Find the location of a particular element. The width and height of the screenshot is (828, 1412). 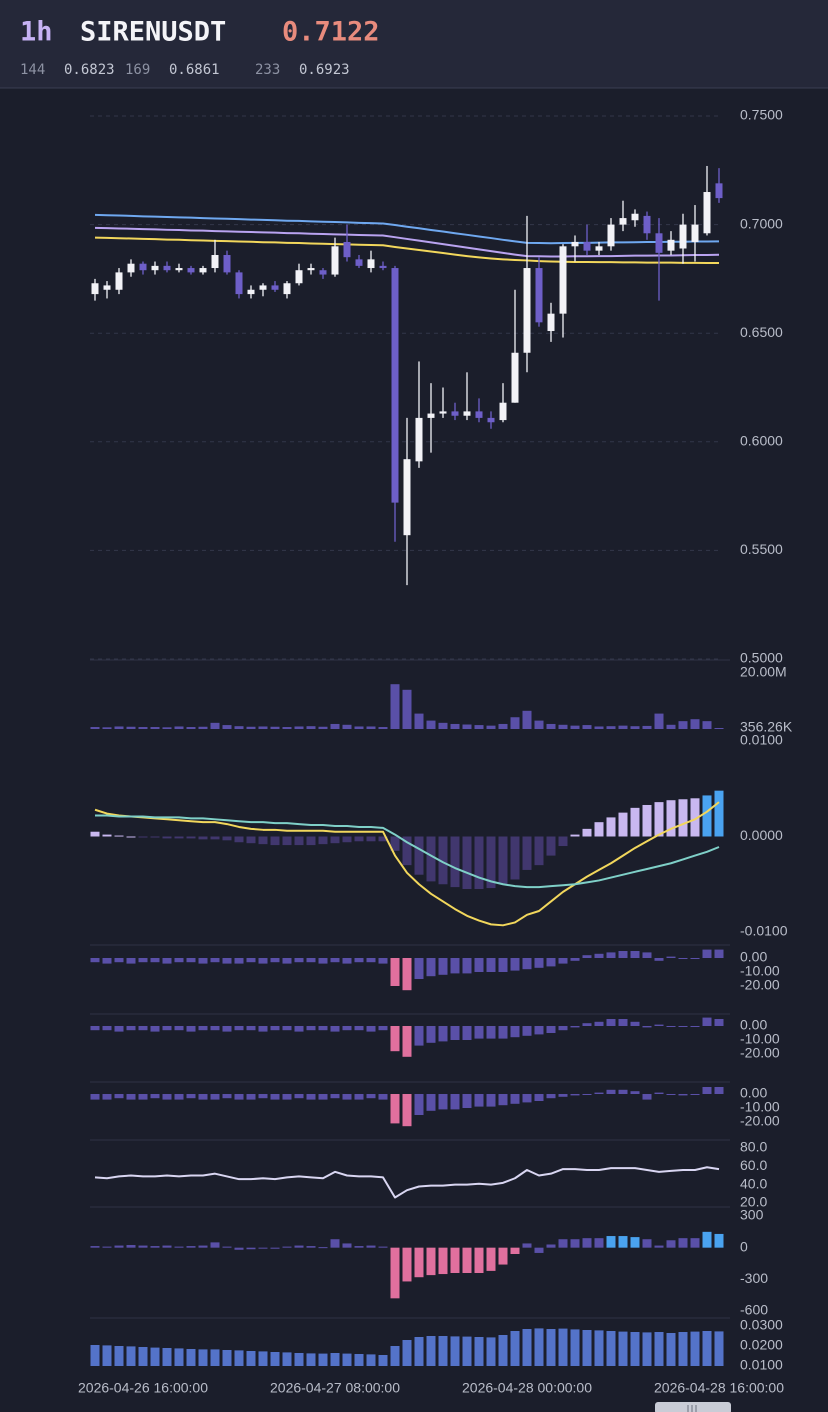

x-tick-label: 2026-04-28 00:00:00 is located at coordinates (527, 1388).